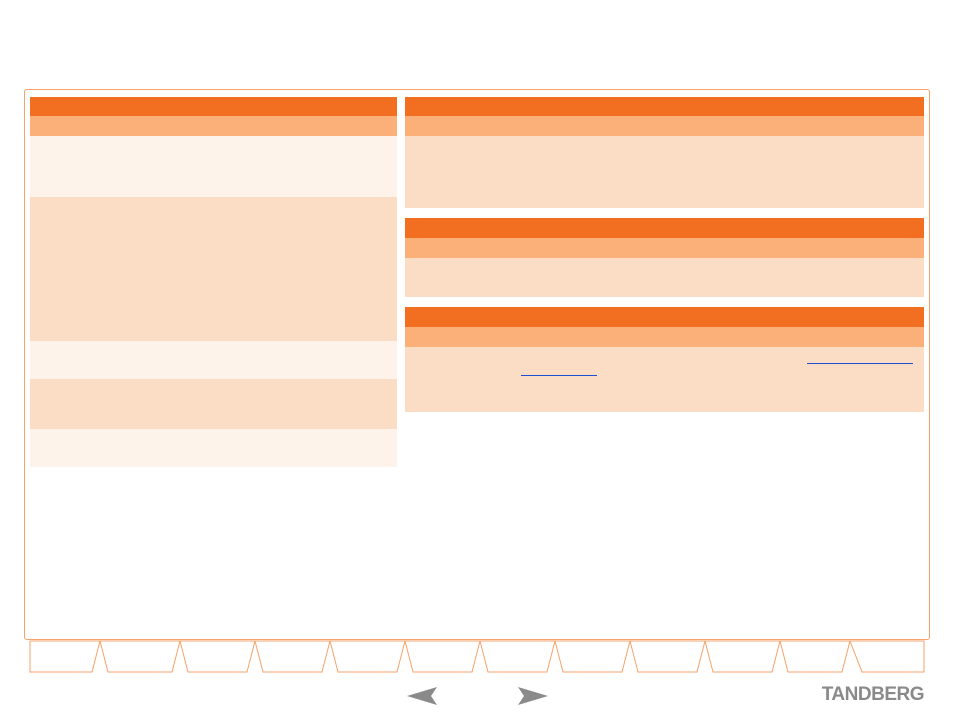 Image resolution: width=954 pixels, height=717 pixels. I want to click on nav, so click(477, 696).